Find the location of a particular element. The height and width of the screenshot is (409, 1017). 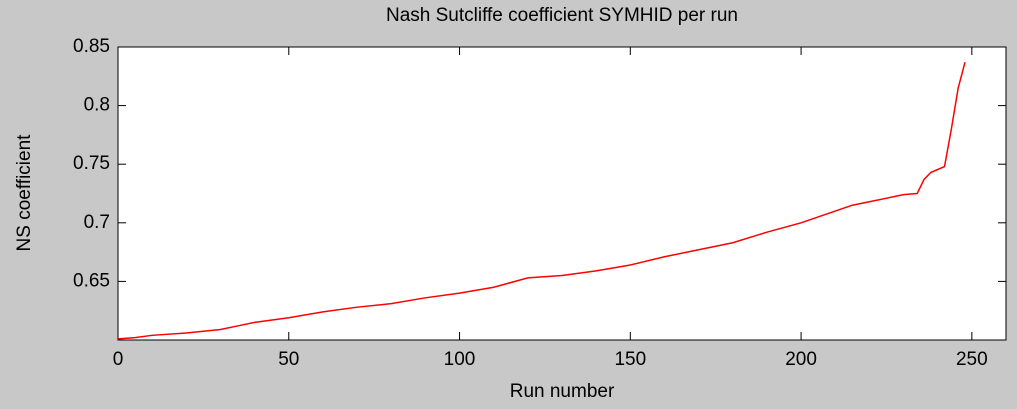

x-tick-label: 50 is located at coordinates (288, 359).